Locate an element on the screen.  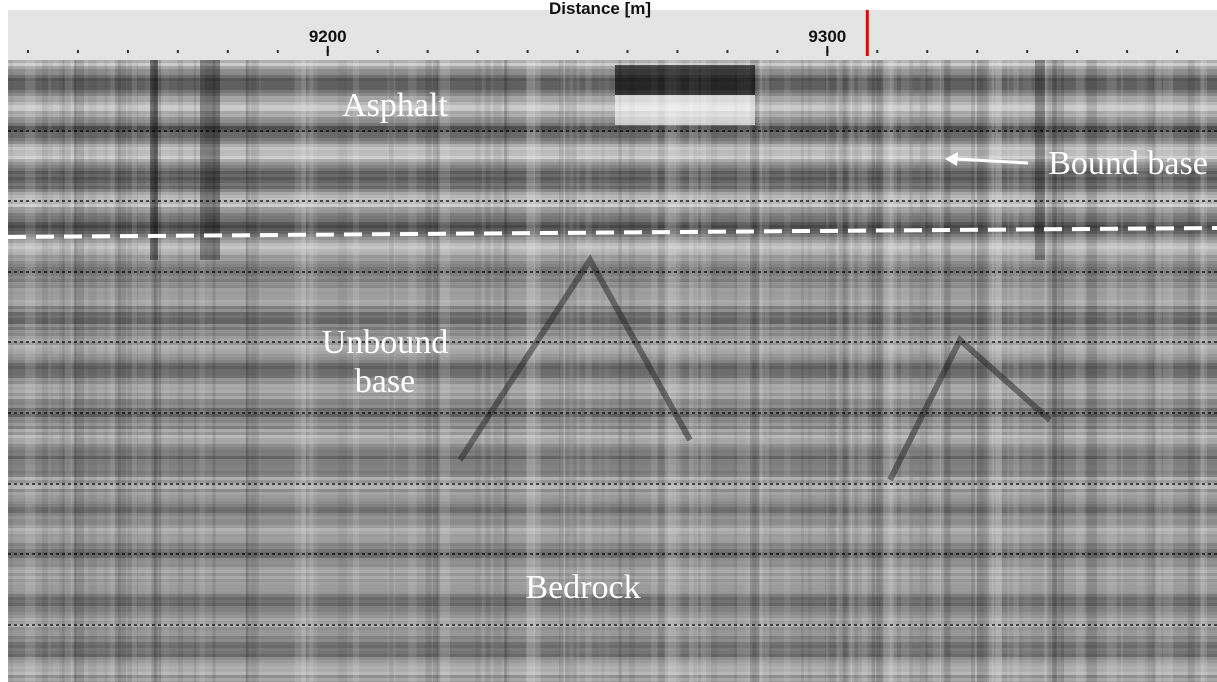
interface-line is located at coordinates (612, 232).